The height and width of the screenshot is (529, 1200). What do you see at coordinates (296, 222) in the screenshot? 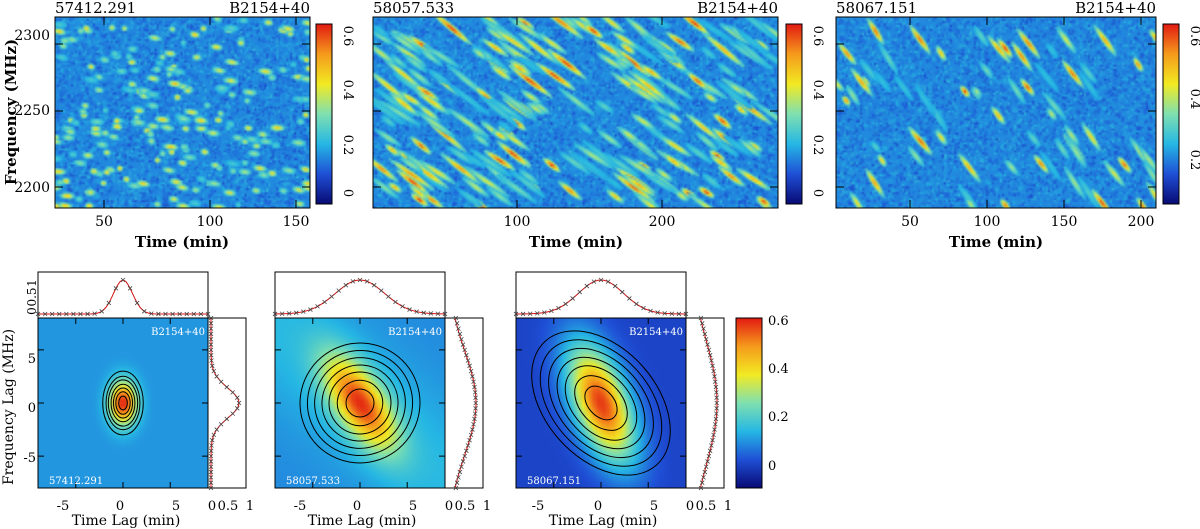
I see `x-tick-label: 150` at bounding box center [296, 222].